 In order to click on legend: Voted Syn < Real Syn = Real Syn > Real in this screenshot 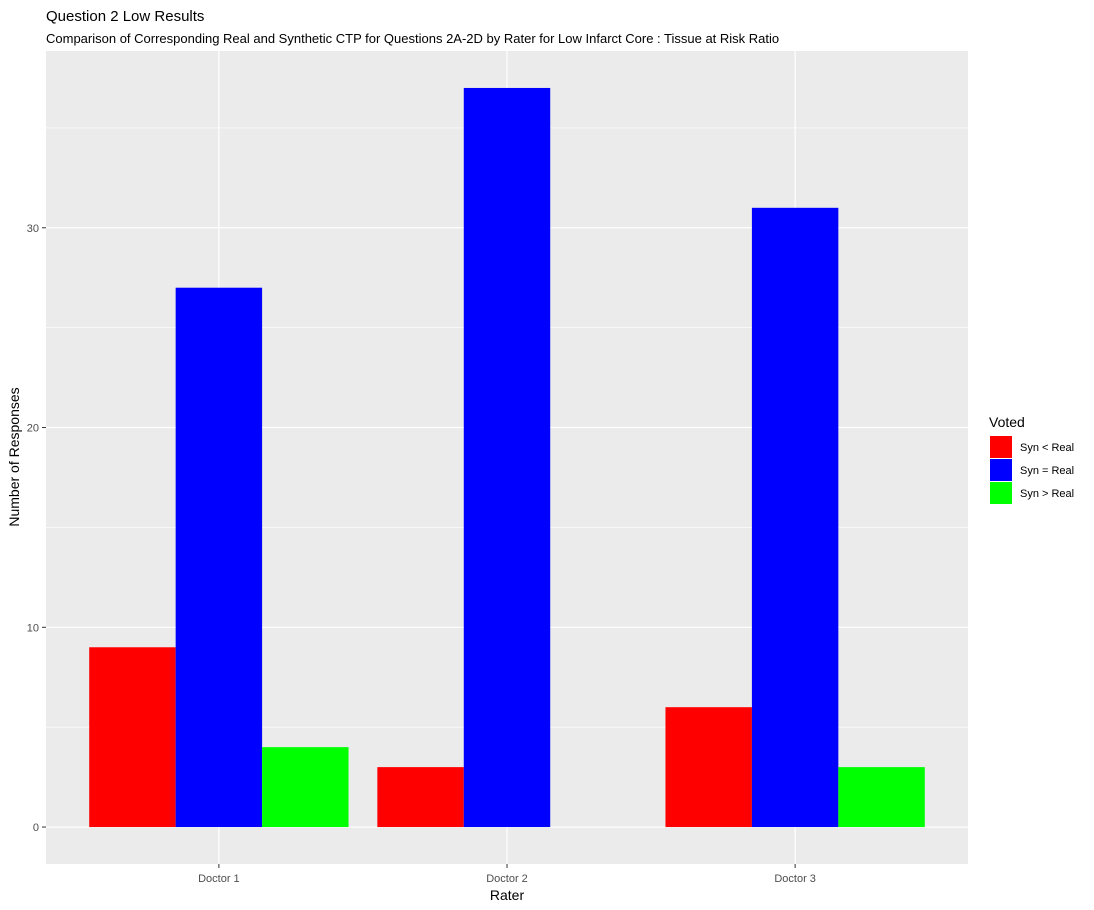, I will do `click(1031, 459)`.